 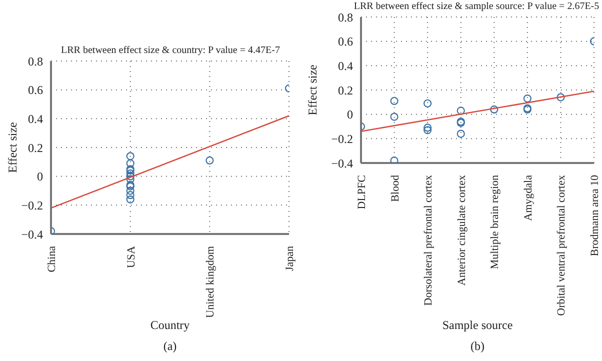 What do you see at coordinates (395, 188) in the screenshot?
I see `x-tick-label: Blood` at bounding box center [395, 188].